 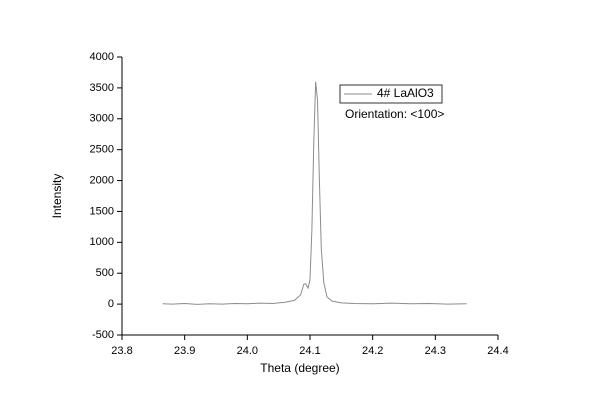 What do you see at coordinates (103, 335) in the screenshot?
I see `y-tick-label: -500` at bounding box center [103, 335].